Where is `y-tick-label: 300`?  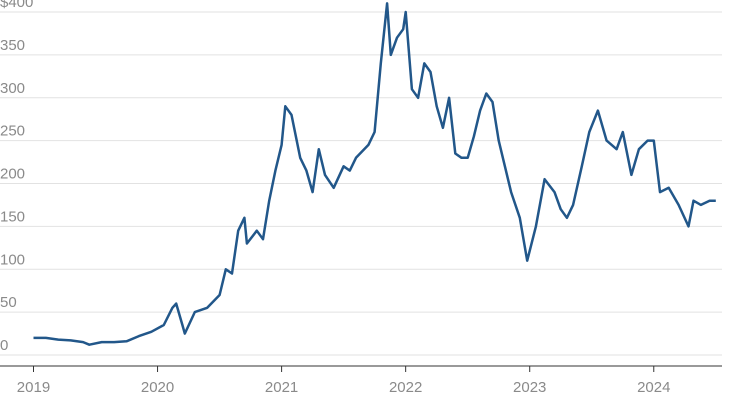
y-tick-label: 300 is located at coordinates (12, 88).